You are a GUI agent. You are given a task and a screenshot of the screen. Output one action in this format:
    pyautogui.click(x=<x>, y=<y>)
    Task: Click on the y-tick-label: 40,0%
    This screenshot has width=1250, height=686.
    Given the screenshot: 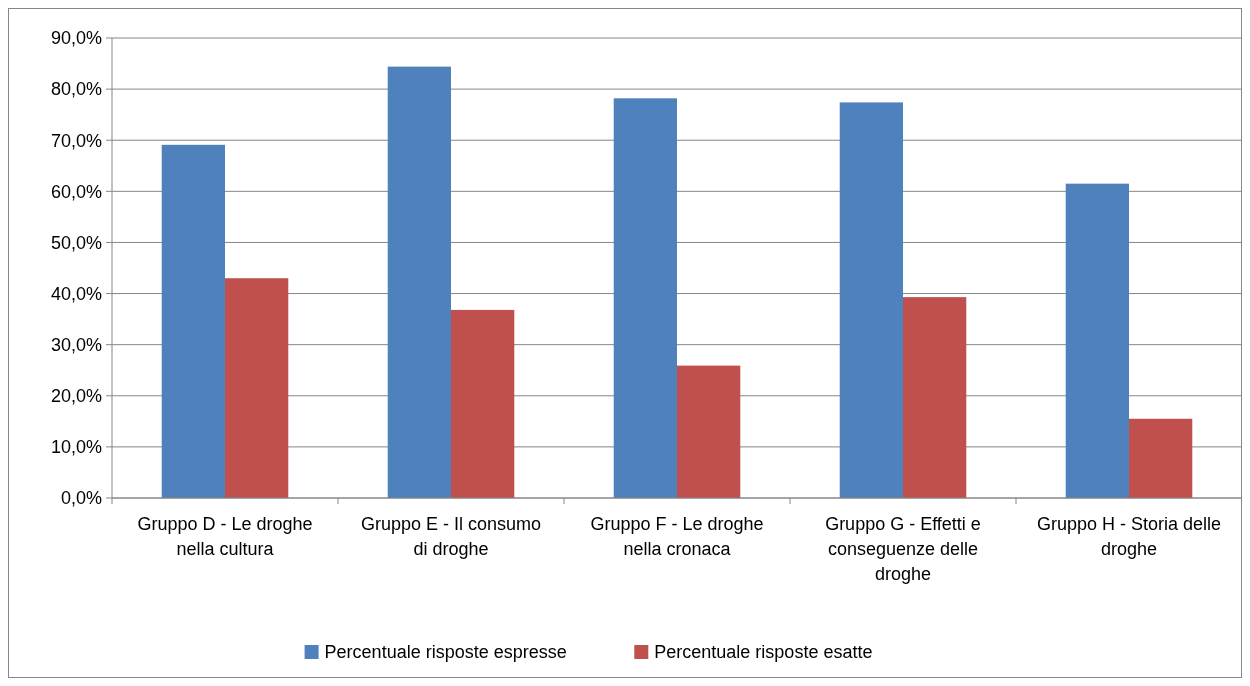 What is the action you would take?
    pyautogui.click(x=76, y=293)
    